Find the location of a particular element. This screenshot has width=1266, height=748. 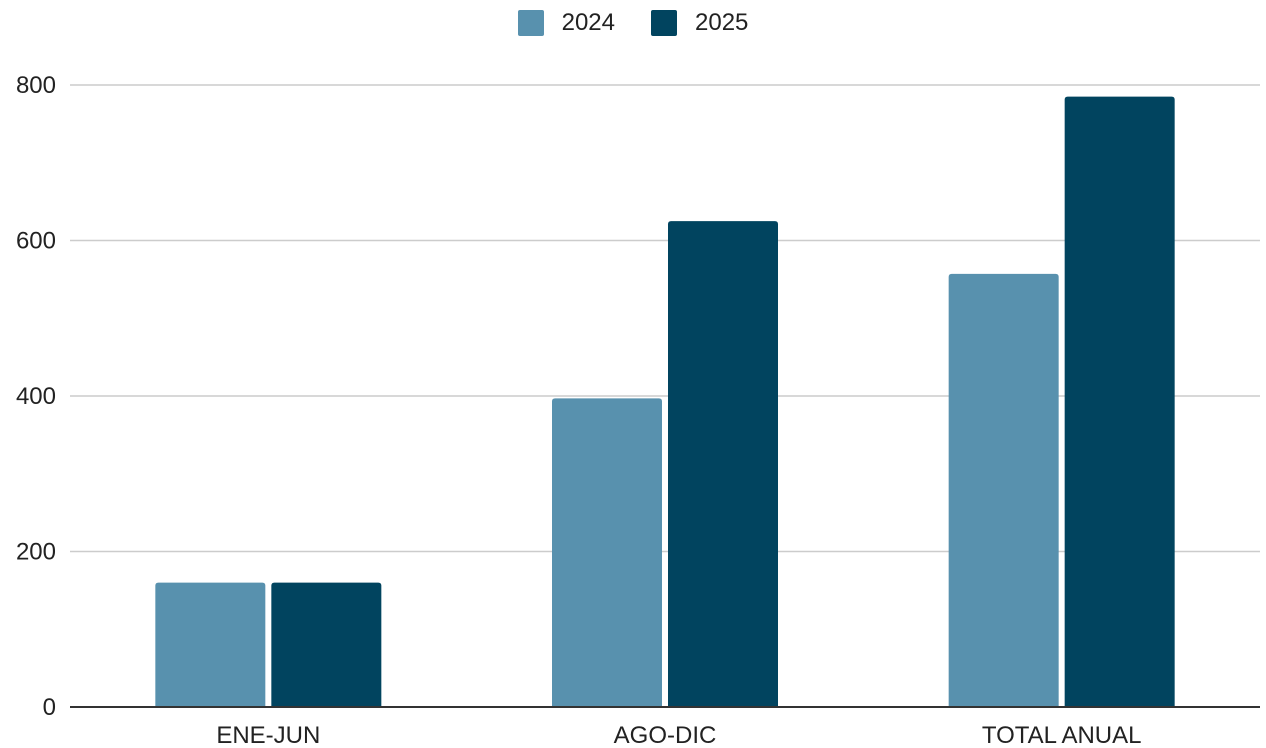

bar-2025-ene-jun is located at coordinates (326, 644).